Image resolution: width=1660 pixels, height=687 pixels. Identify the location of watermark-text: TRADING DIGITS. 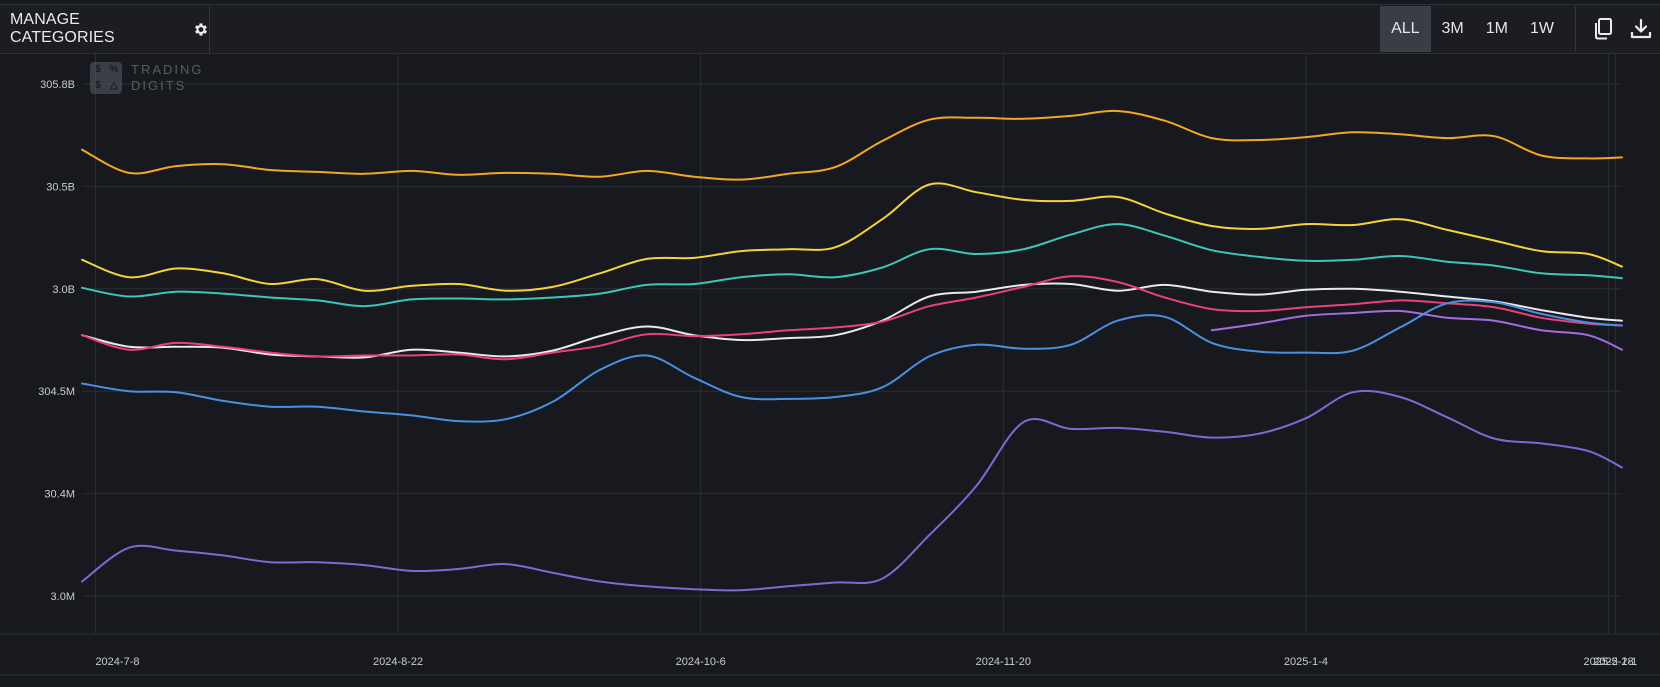
(167, 78).